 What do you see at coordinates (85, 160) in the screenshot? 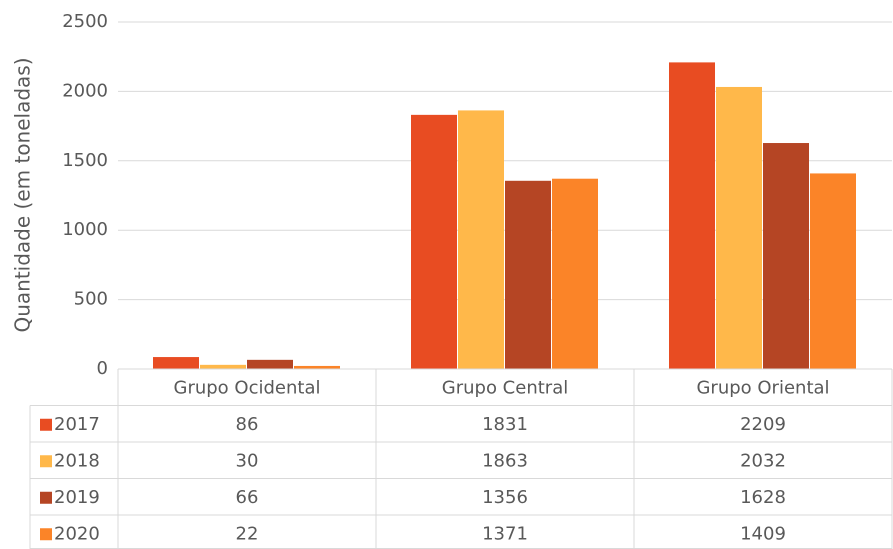
I see `y-tick-label: 1500` at bounding box center [85, 160].